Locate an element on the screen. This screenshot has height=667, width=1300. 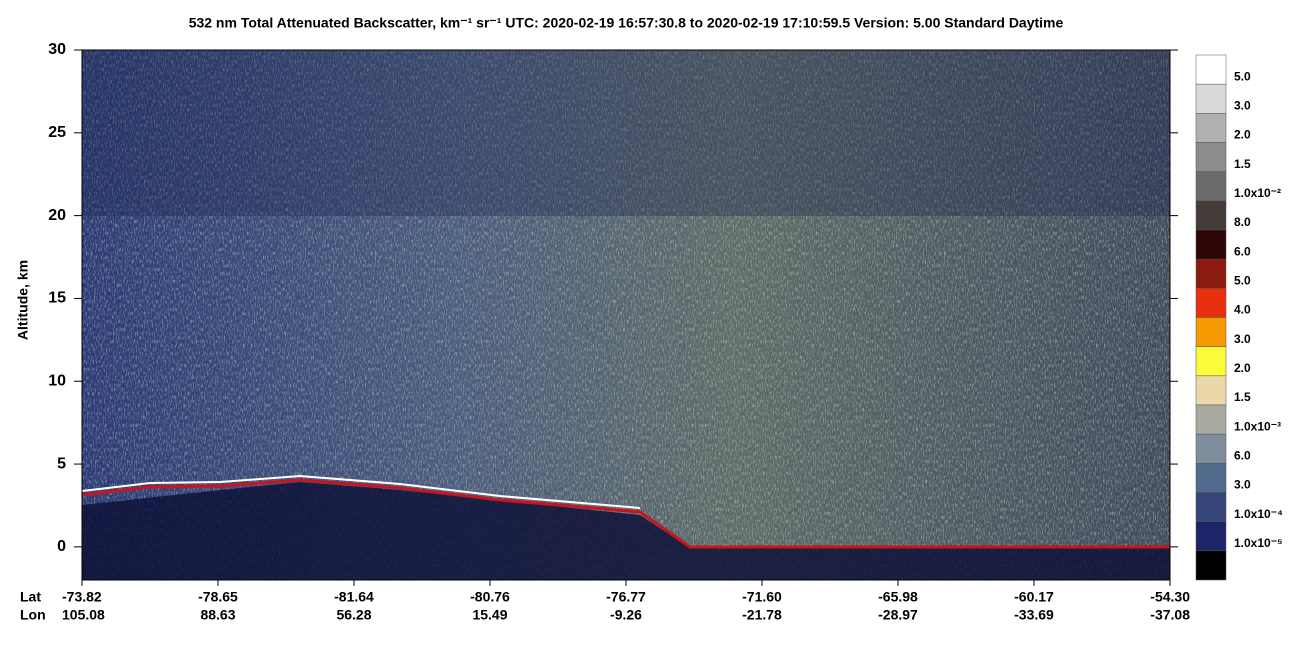
colorbar-label: 8.0 is located at coordinates (1242, 222).